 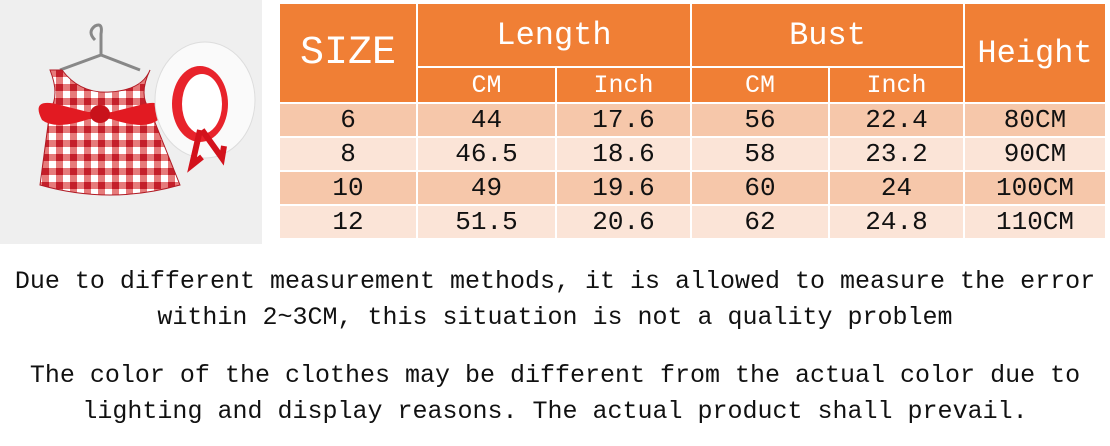 I want to click on table-row: 6 44 17.6 56 22.4 80CM, so click(x=692, y=120).